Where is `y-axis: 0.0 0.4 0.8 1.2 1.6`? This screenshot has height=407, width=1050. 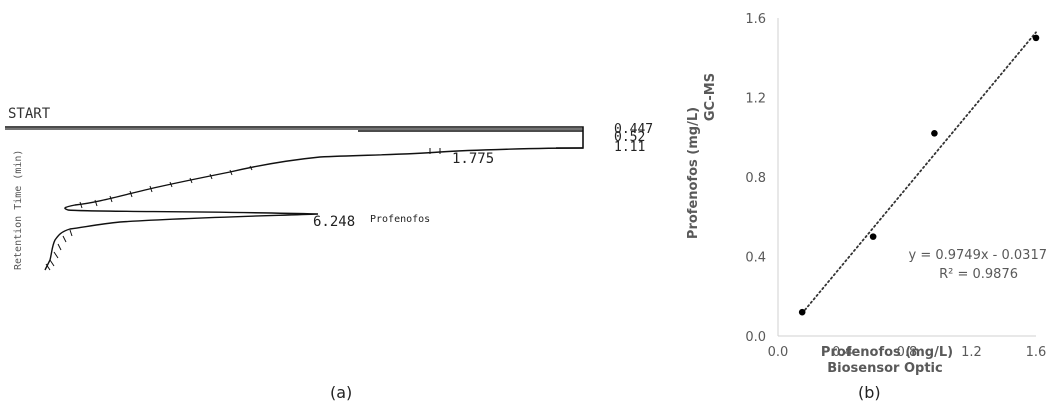
y-axis: 0.0 0.4 0.8 1.2 1.6 is located at coordinates (762, 178).